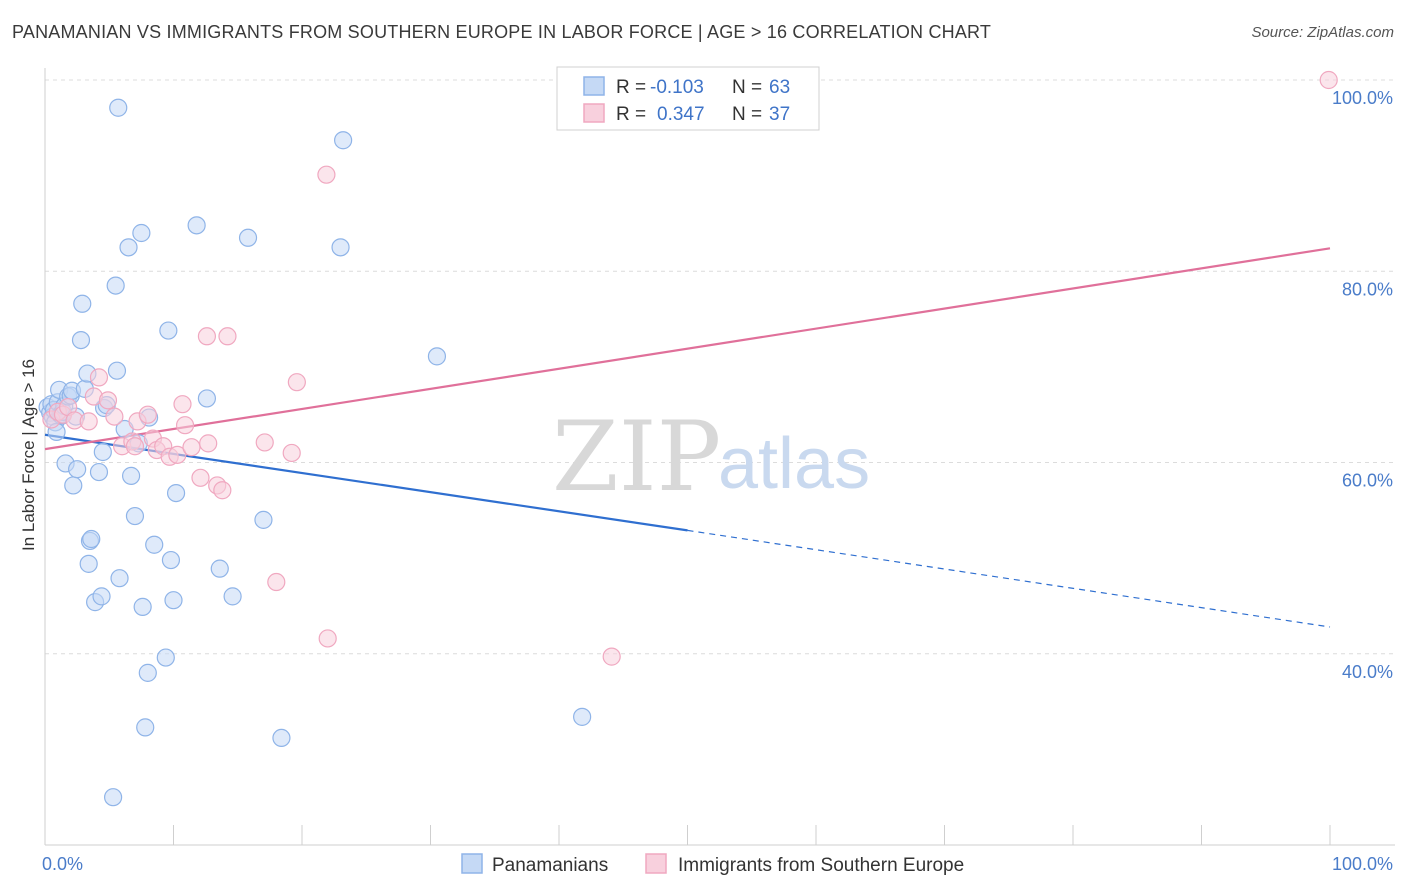  Describe the element at coordinates (1362, 864) in the screenshot. I see `x-tick-label-1: 100.0%` at that location.